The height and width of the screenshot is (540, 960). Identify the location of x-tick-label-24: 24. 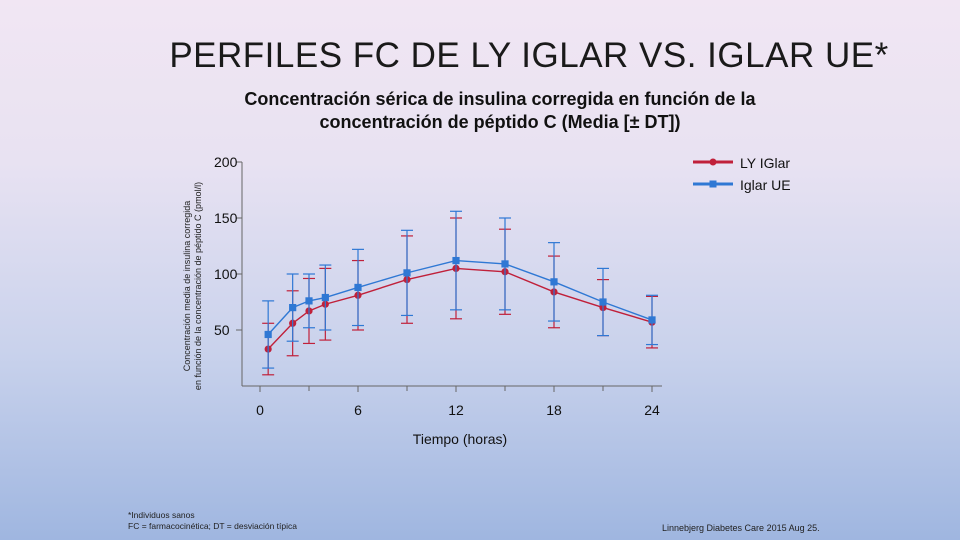
(652, 410).